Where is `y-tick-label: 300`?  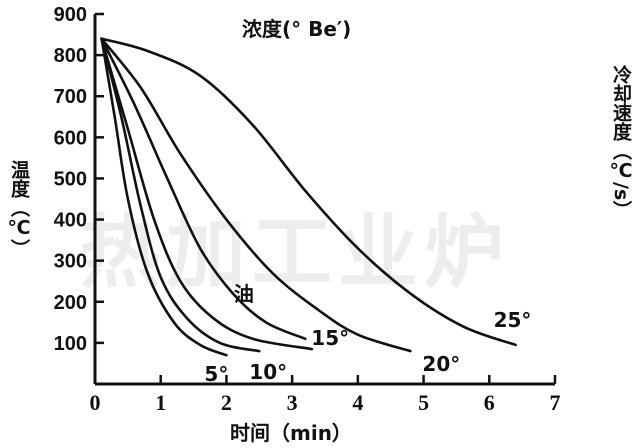 y-tick-label: 300 is located at coordinates (70, 262).